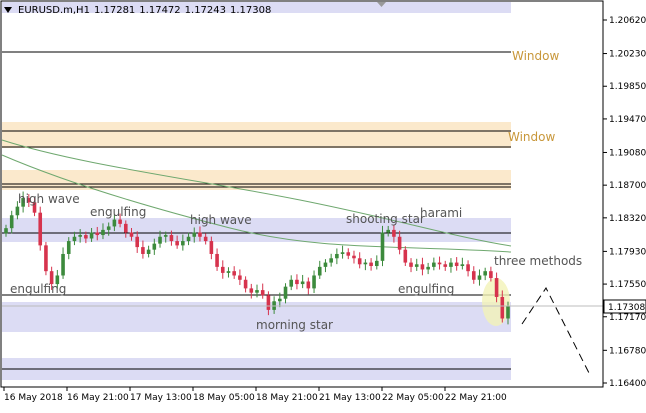 Image resolution: width=646 pixels, height=413 pixels. I want to click on price-tick-label: 1.20230, so click(627, 55).